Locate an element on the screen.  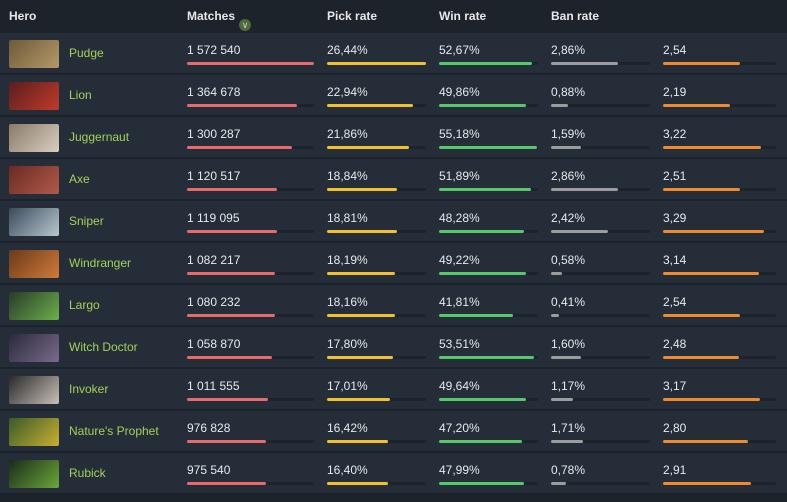
ban-rate-value: 1,71% is located at coordinates (568, 428).